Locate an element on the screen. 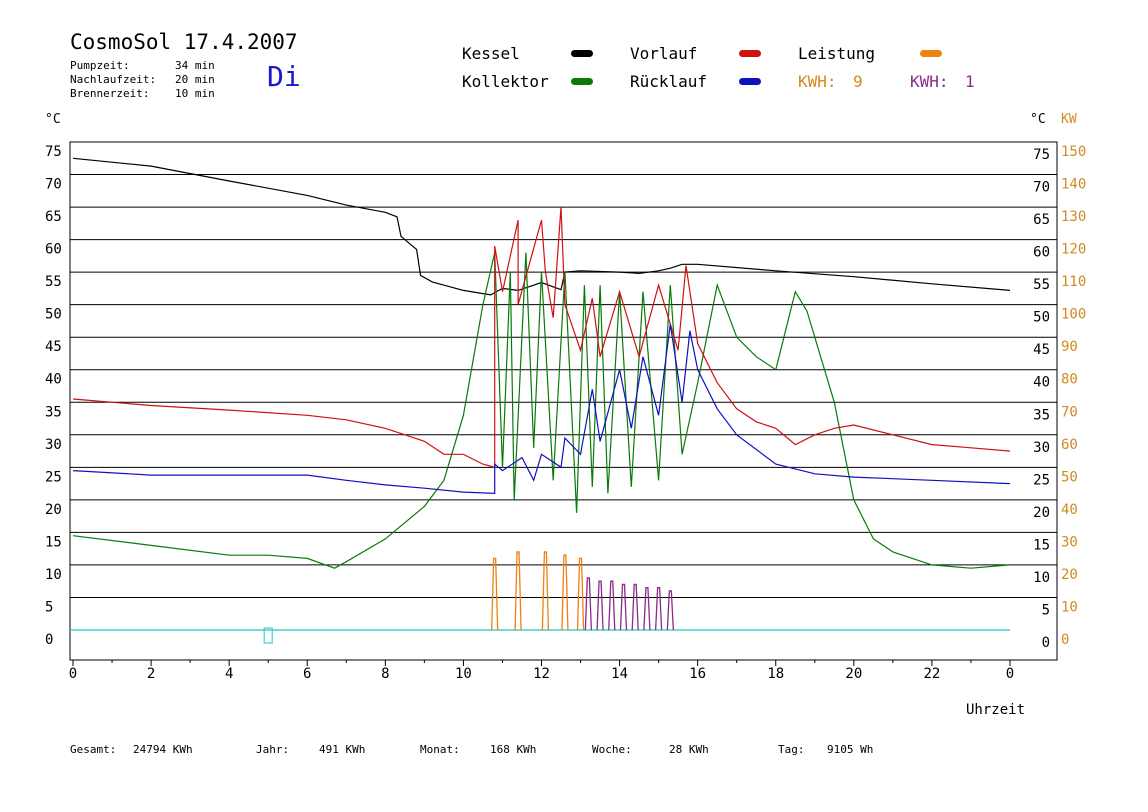 The height and width of the screenshot is (812, 1148). y-tick-label-right: 20 is located at coordinates (1041, 513).